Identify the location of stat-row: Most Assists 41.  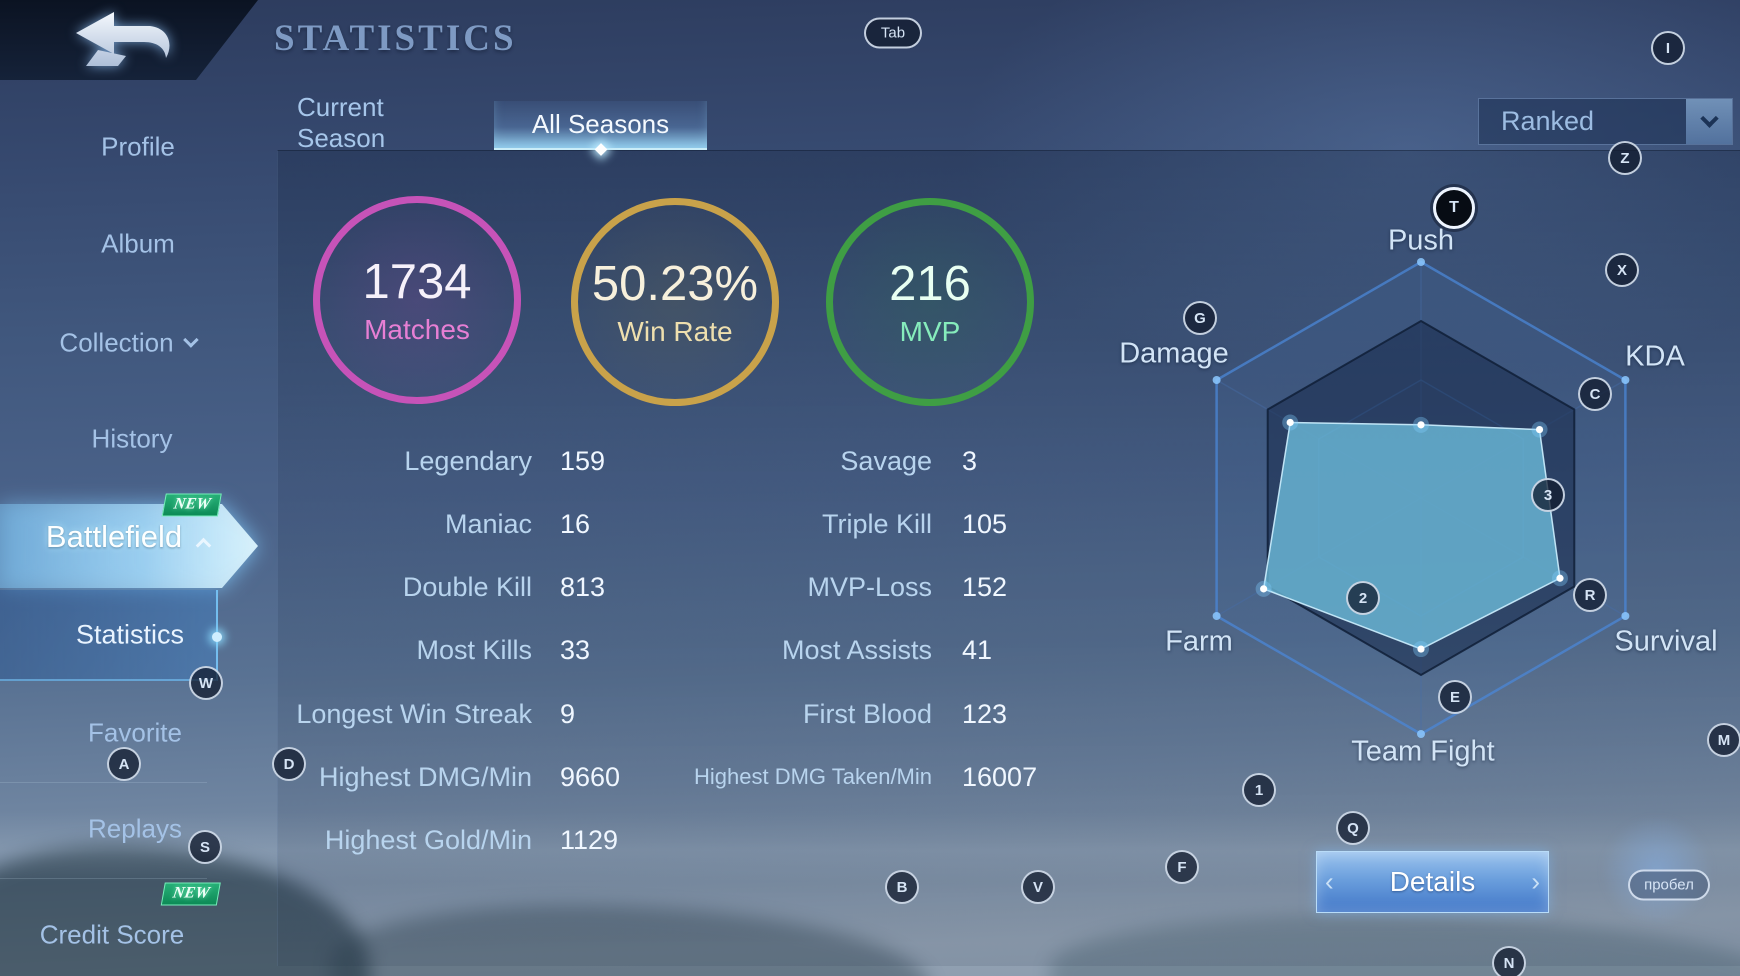
(816, 650).